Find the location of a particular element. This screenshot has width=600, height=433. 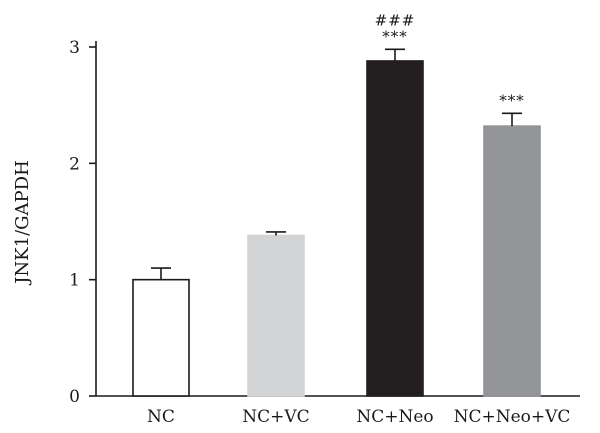

x-tick-label: NC+Neo is located at coordinates (394, 417).